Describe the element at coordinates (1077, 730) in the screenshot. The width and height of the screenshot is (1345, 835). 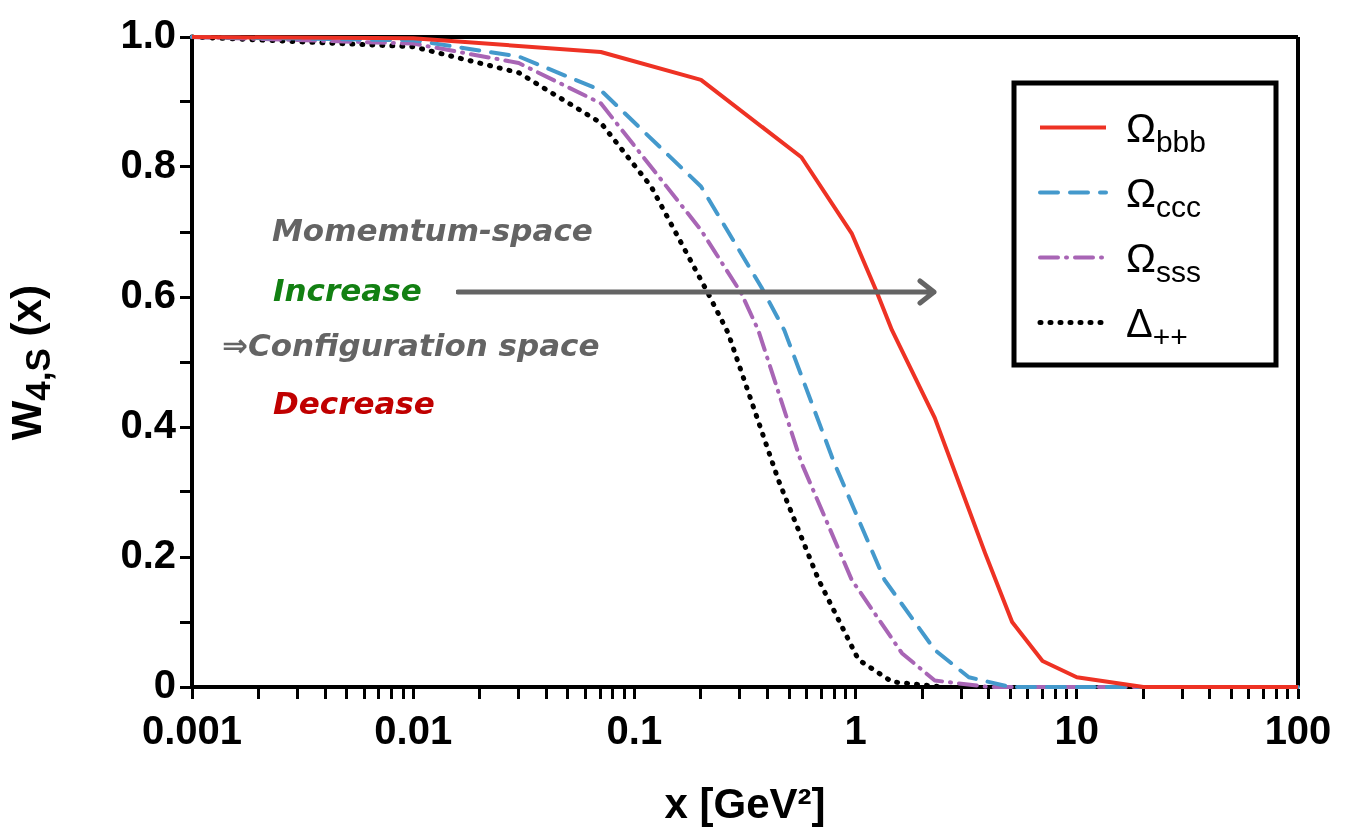
I see `x-tick-label: 10` at that location.